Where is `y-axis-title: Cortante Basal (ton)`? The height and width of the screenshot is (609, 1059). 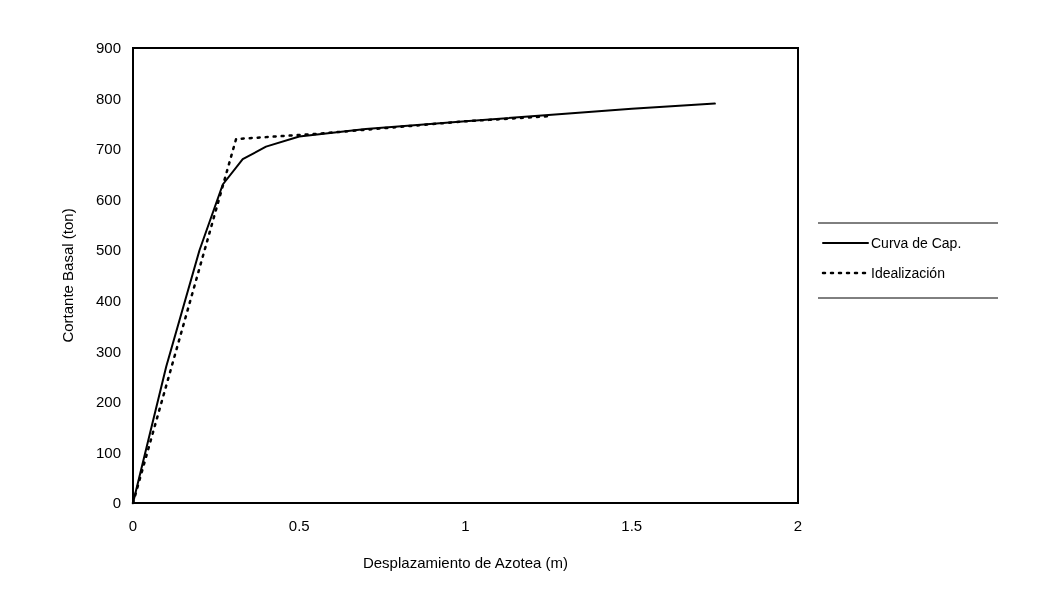
y-axis-title: Cortante Basal (ton) is located at coordinates (67, 275).